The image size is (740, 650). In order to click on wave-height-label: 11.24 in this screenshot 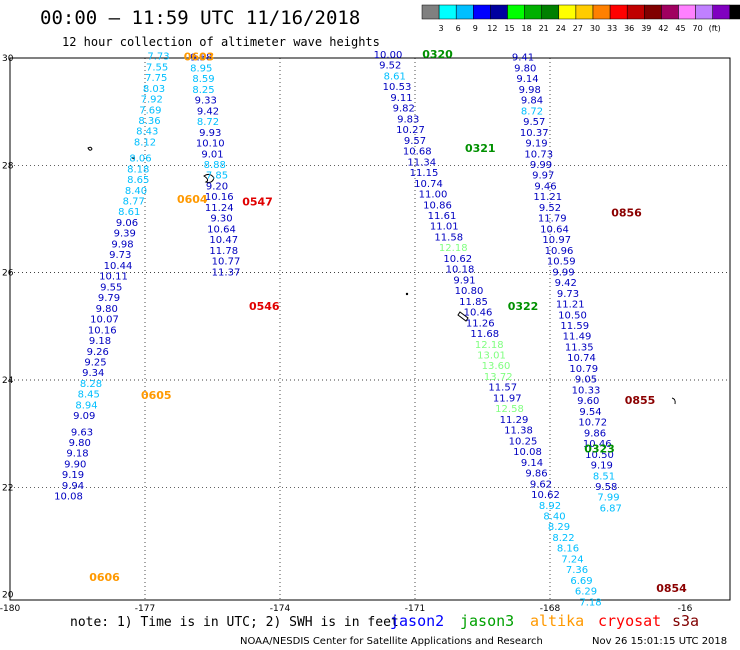, I will do `click(219, 208)`.